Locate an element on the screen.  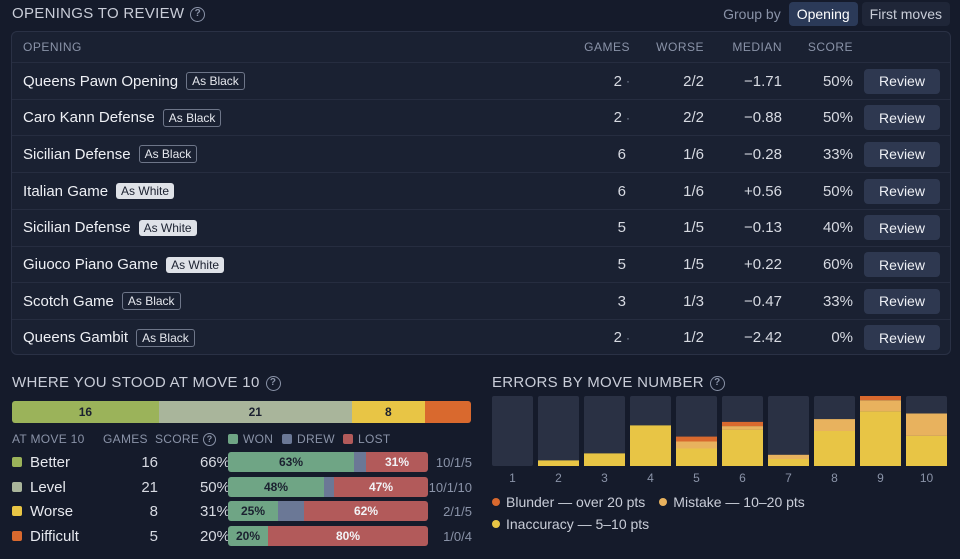
distribution-segment: 16 is located at coordinates (85, 412).